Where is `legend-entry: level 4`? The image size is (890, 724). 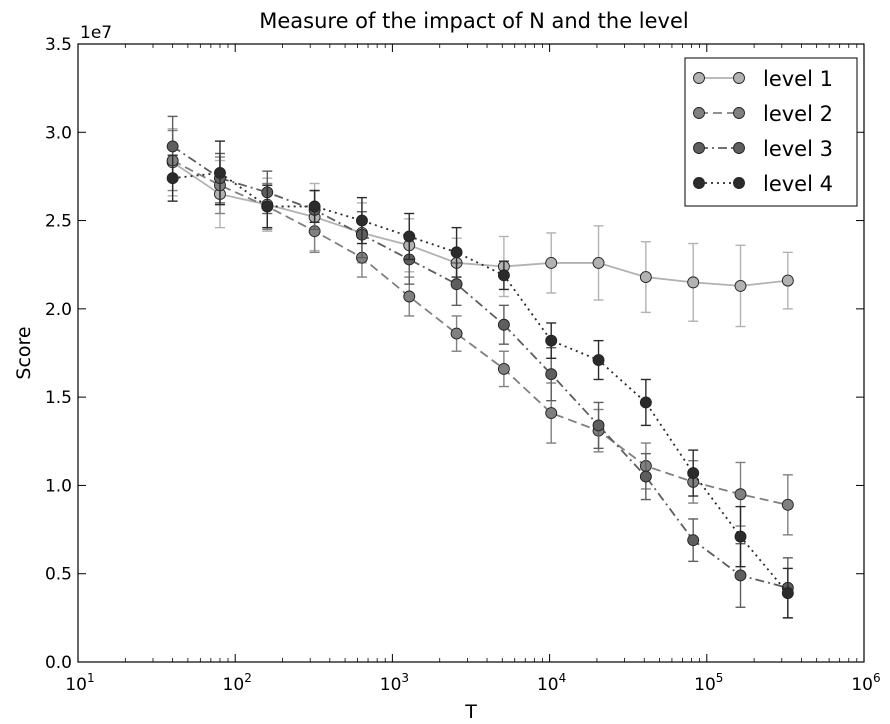
legend-entry: level 4 is located at coordinates (763, 184).